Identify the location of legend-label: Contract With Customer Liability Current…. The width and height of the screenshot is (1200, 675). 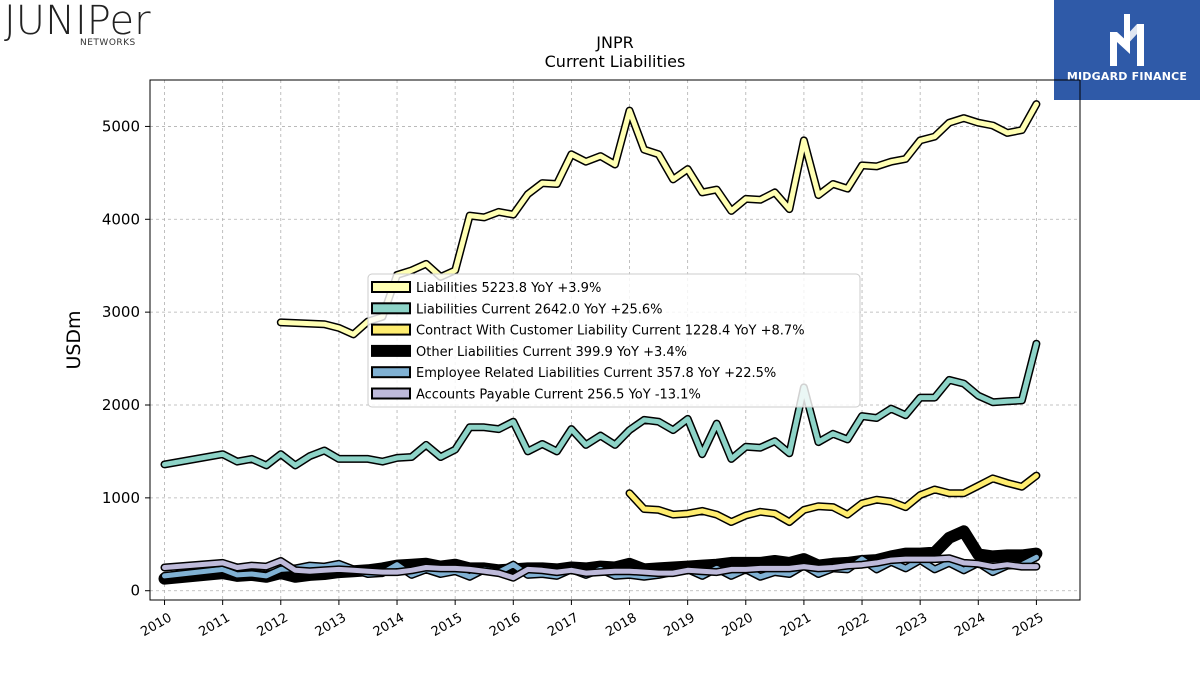
(610, 331).